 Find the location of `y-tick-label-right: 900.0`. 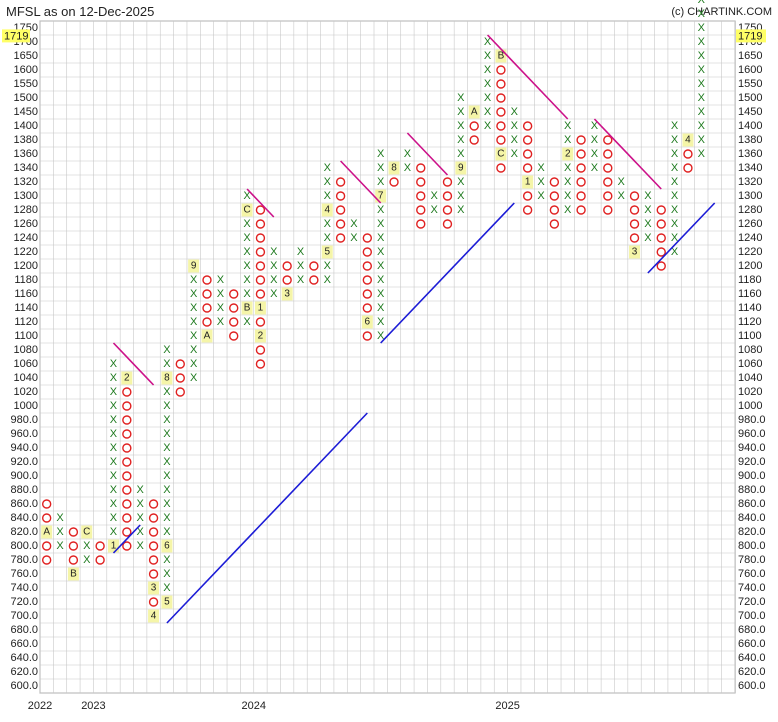

y-tick-label-right: 900.0 is located at coordinates (752, 476).